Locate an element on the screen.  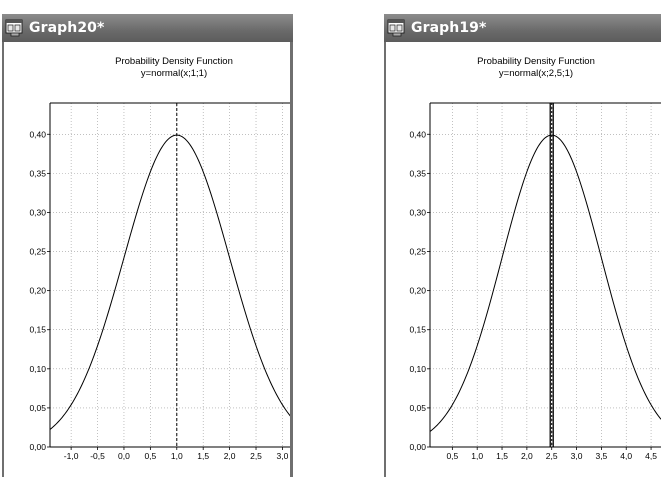
x-tick-label: -0,5 is located at coordinates (97, 456).